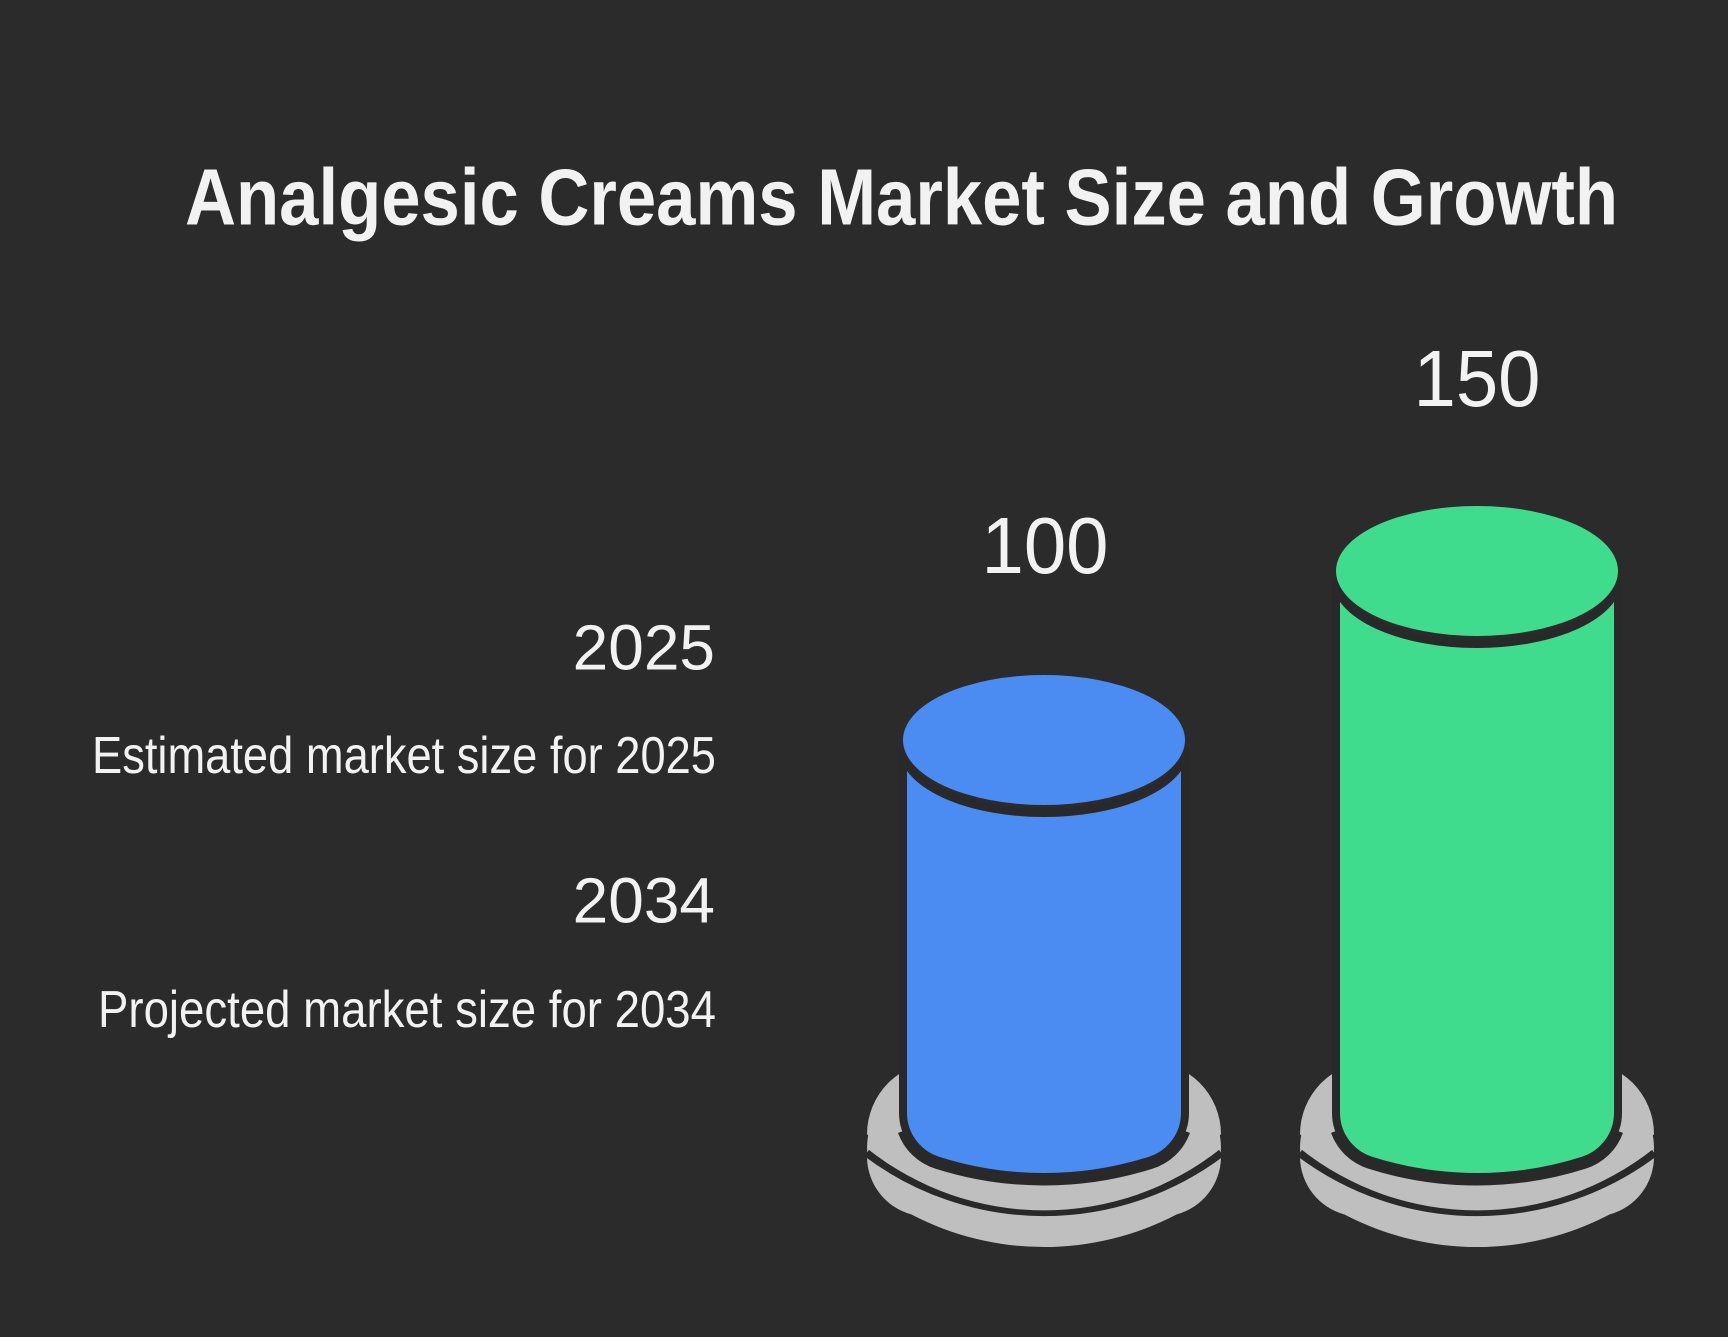 Image resolution: width=1728 pixels, height=1337 pixels. I want to click on svg-text: 100, so click(1045, 545).